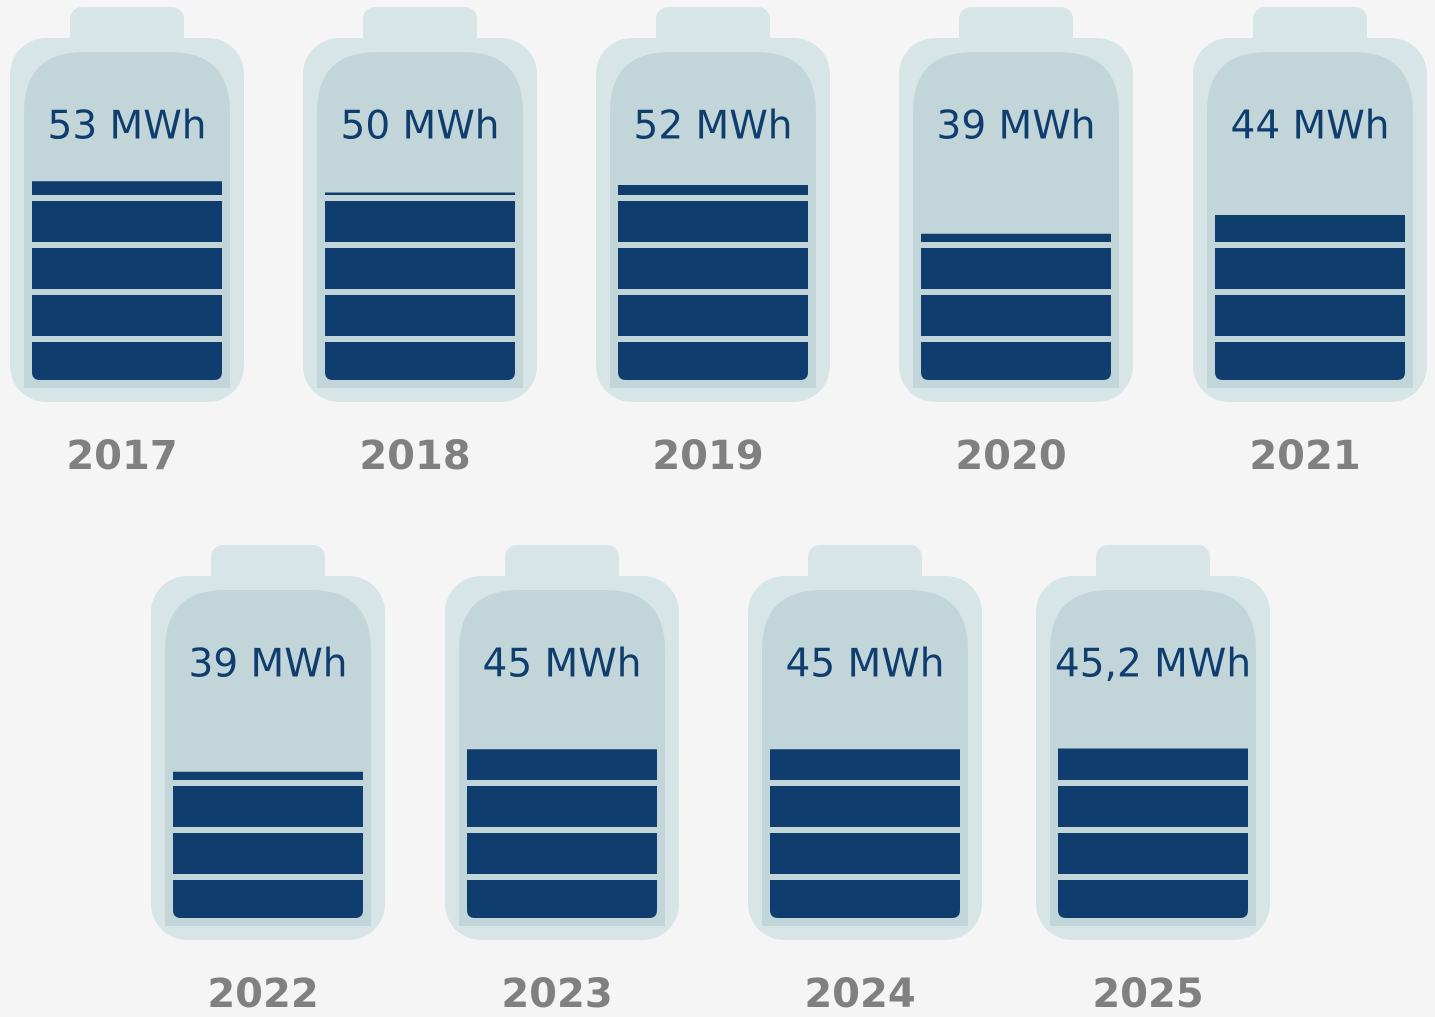  Describe the element at coordinates (707, 456) in the screenshot. I see `year-label: 2019` at that location.